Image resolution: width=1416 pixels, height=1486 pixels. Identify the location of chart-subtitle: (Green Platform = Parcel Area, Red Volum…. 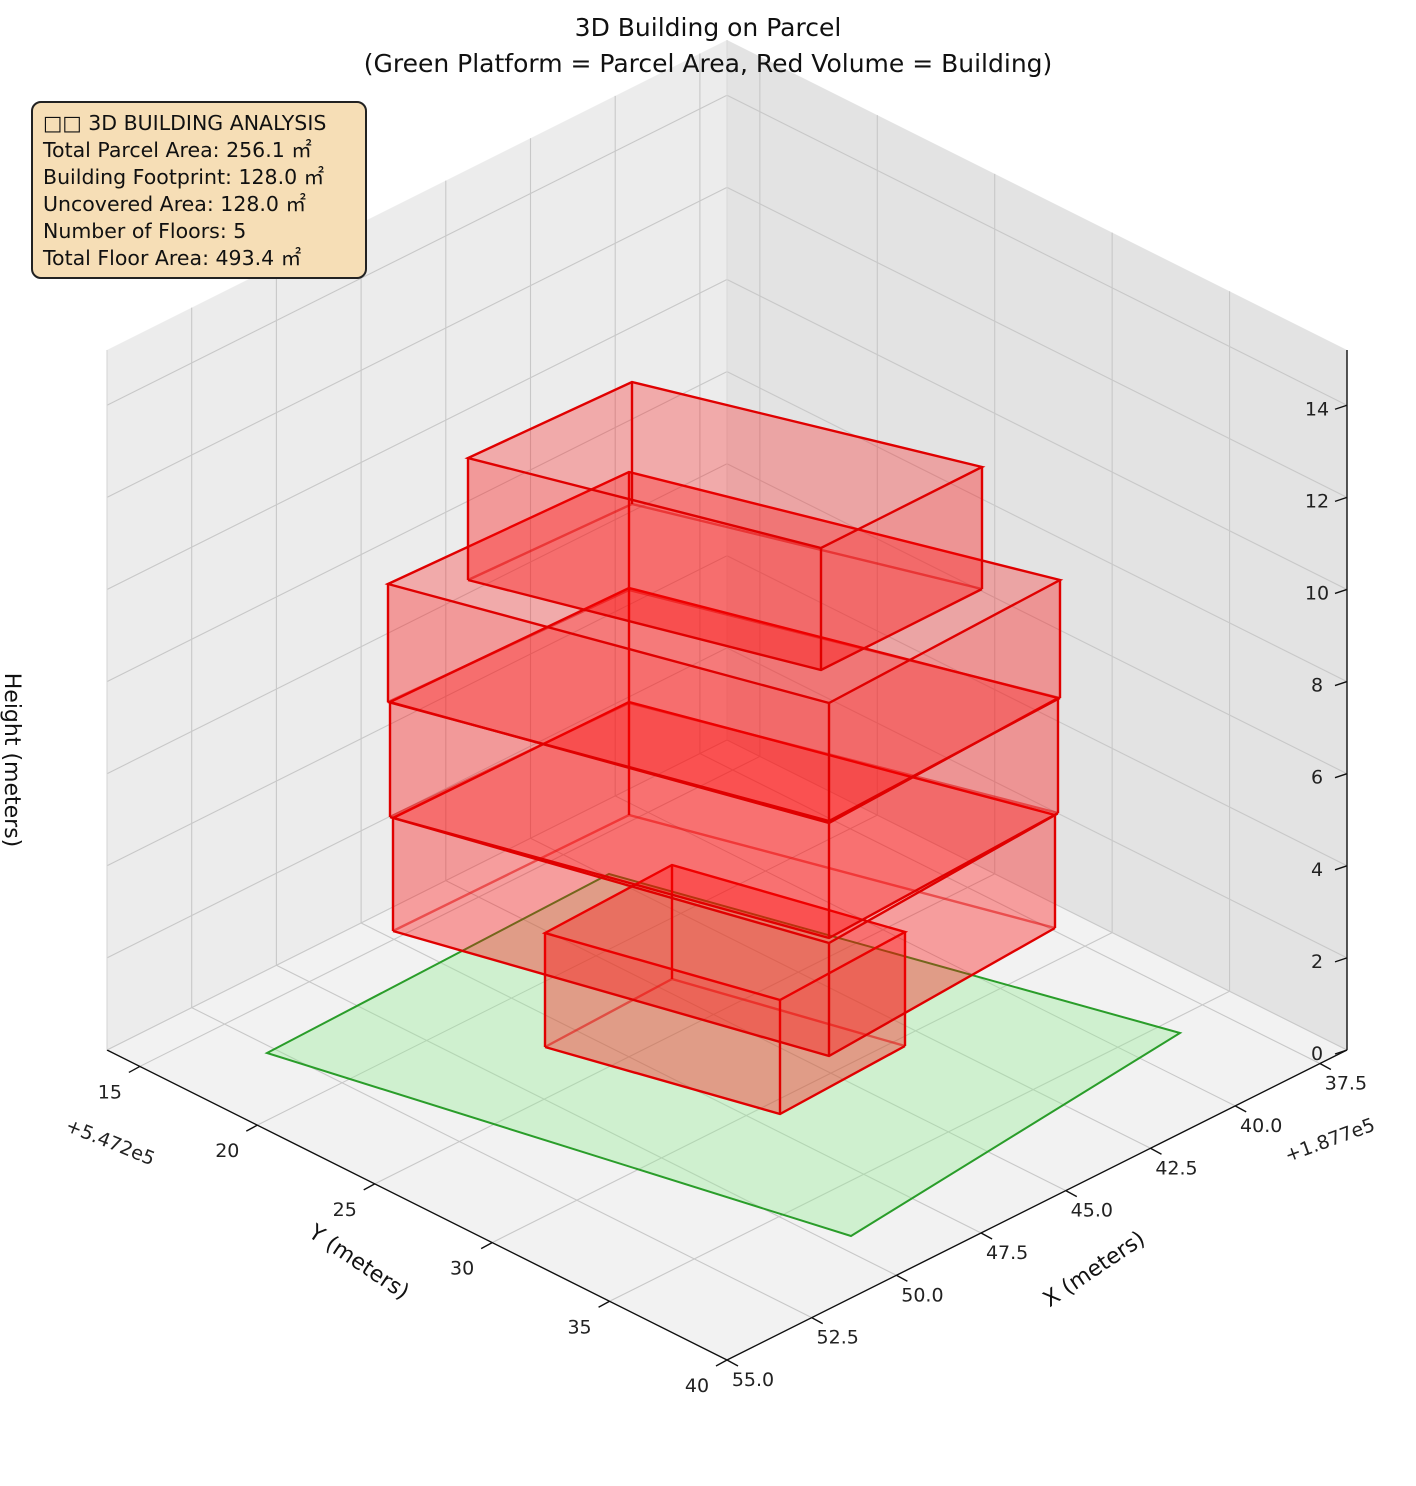
(708, 63).